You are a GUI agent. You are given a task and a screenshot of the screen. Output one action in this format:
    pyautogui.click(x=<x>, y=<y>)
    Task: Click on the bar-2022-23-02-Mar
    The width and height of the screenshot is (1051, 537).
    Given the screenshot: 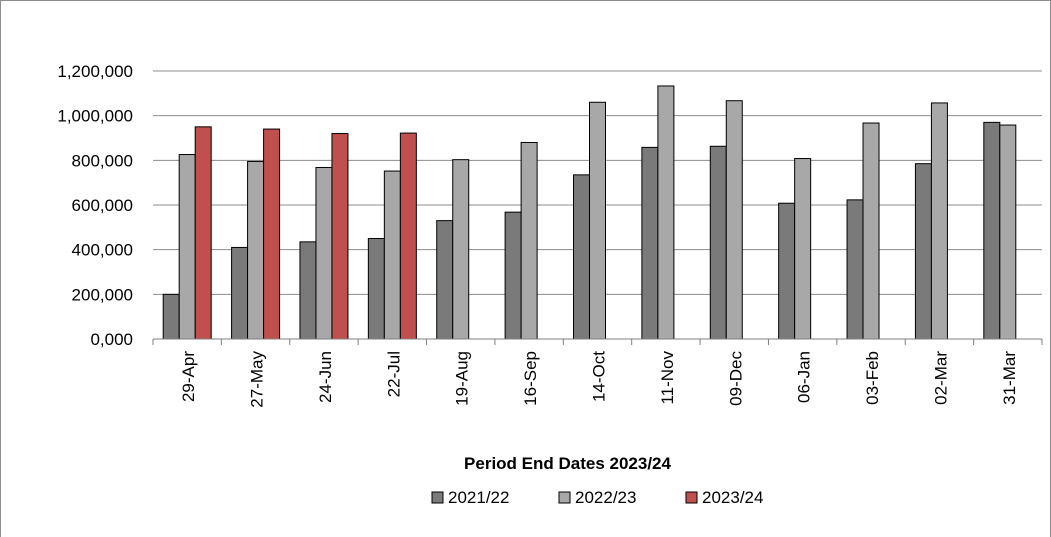 What is the action you would take?
    pyautogui.click(x=939, y=221)
    